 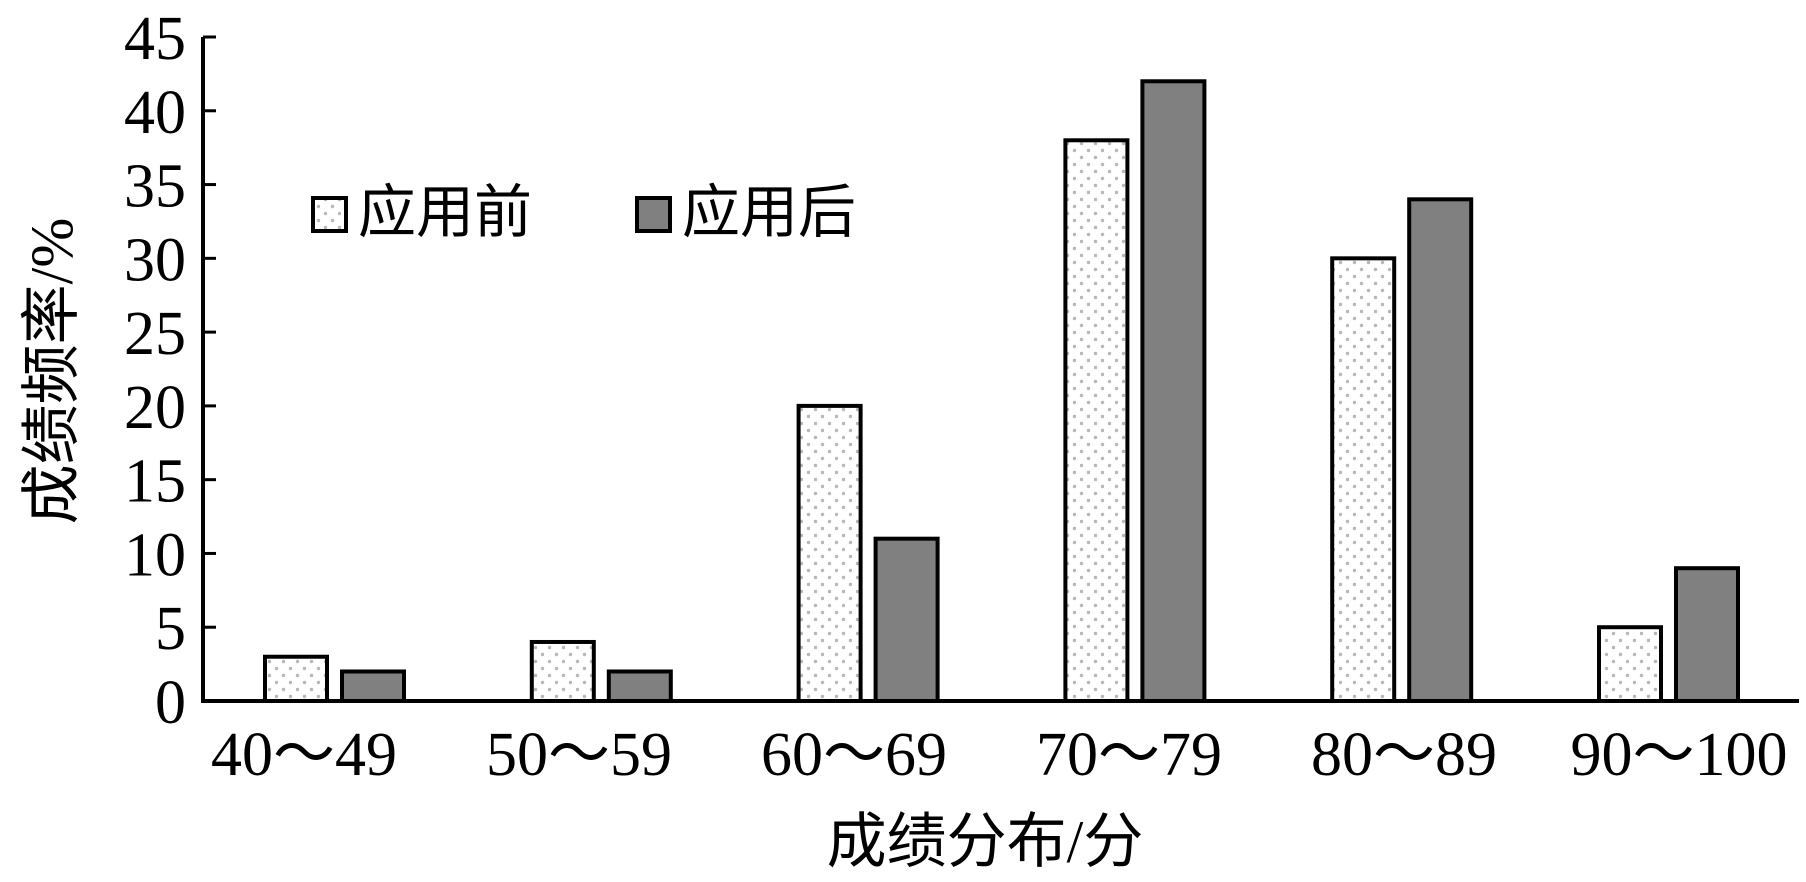 I want to click on y-tick-label: 25, so click(x=155, y=334).